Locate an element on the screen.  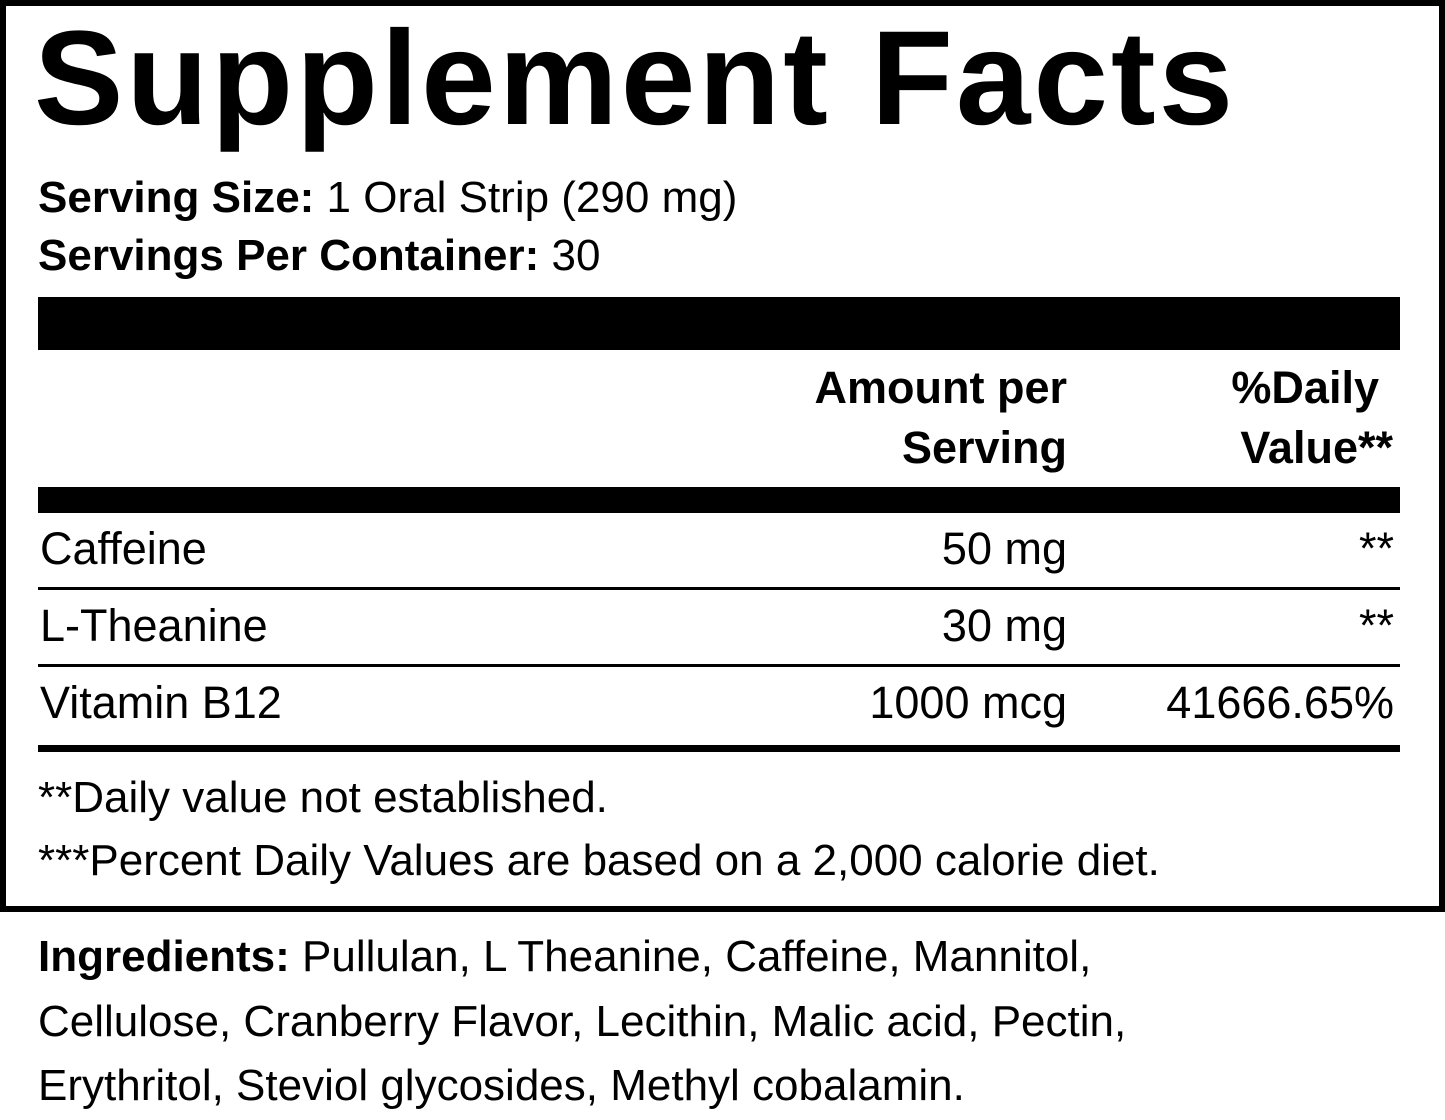
daily-value-header: %Daily Value** is located at coordinates (1312, 418).